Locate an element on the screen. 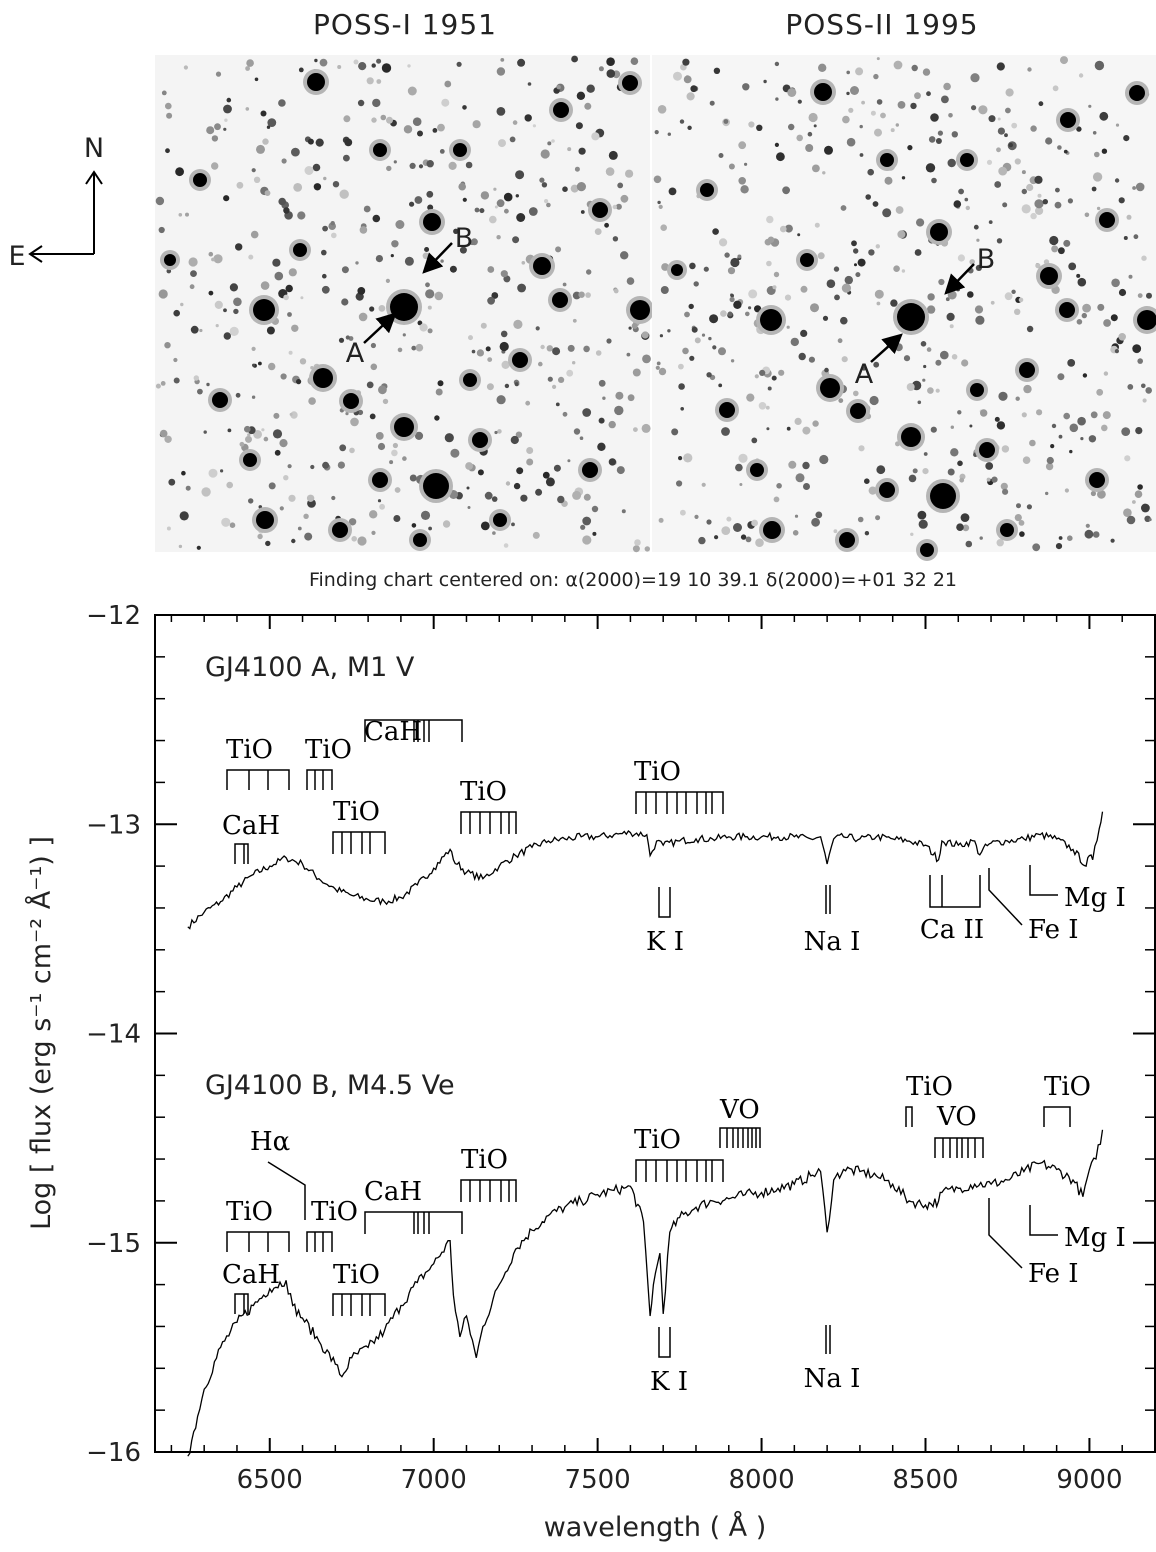 Image resolution: width=1156 pixels, height=1552 pixels. x-axis-label: wavelength ( Å ) is located at coordinates (655, 1527).